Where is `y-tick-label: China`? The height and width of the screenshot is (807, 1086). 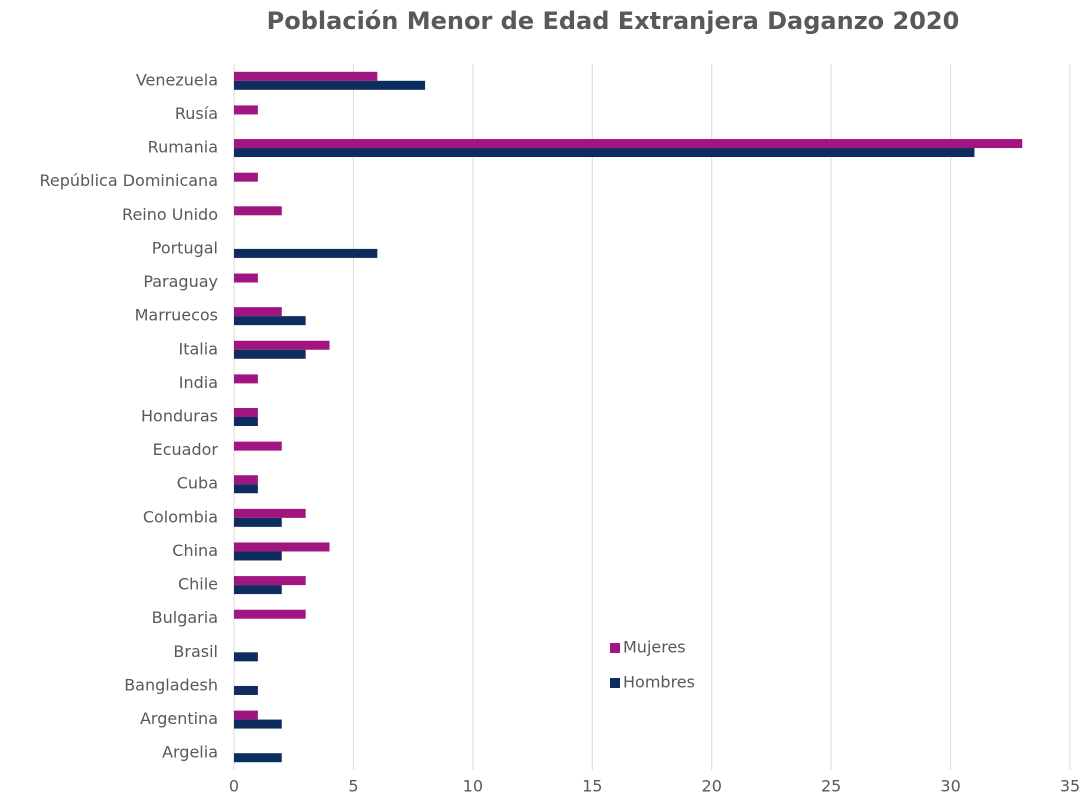 y-tick-label: China is located at coordinates (195, 550).